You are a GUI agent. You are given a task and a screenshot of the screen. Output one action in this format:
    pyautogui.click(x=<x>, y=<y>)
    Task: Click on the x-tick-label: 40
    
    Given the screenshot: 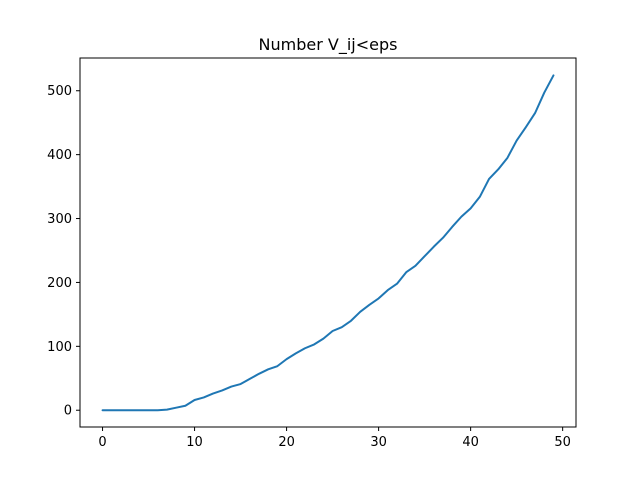 What is the action you would take?
    pyautogui.click(x=470, y=442)
    